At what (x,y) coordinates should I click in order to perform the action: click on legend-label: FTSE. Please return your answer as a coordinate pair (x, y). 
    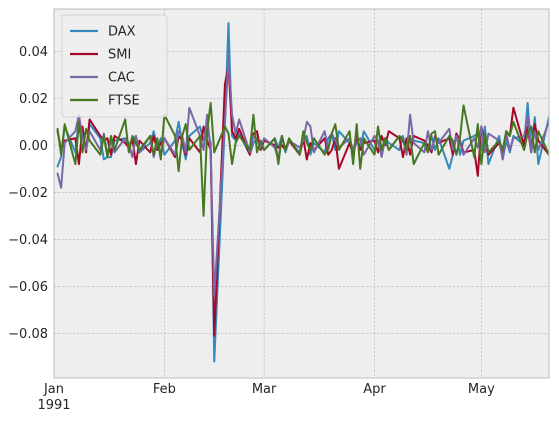
    Looking at the image, I should click on (124, 101).